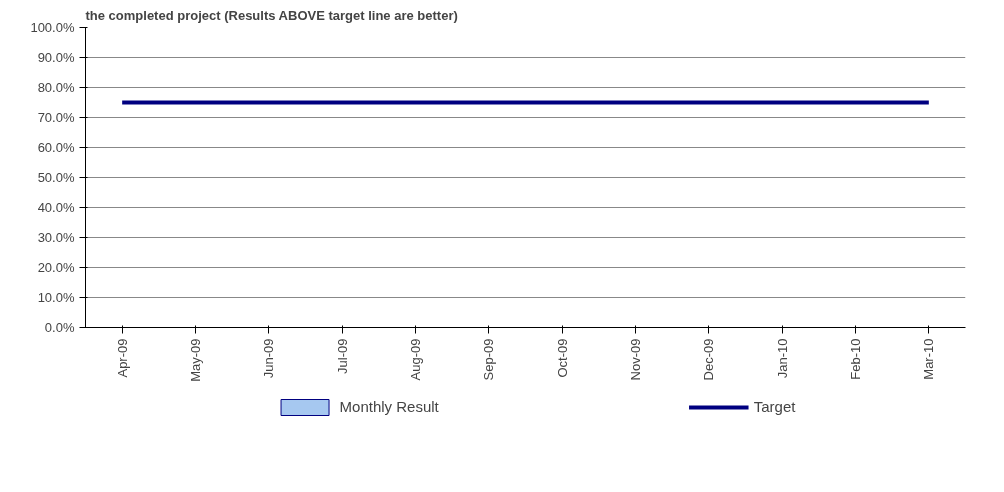 Image resolution: width=1004 pixels, height=492 pixels. I want to click on legend-label: Monthly Result, so click(389, 406).